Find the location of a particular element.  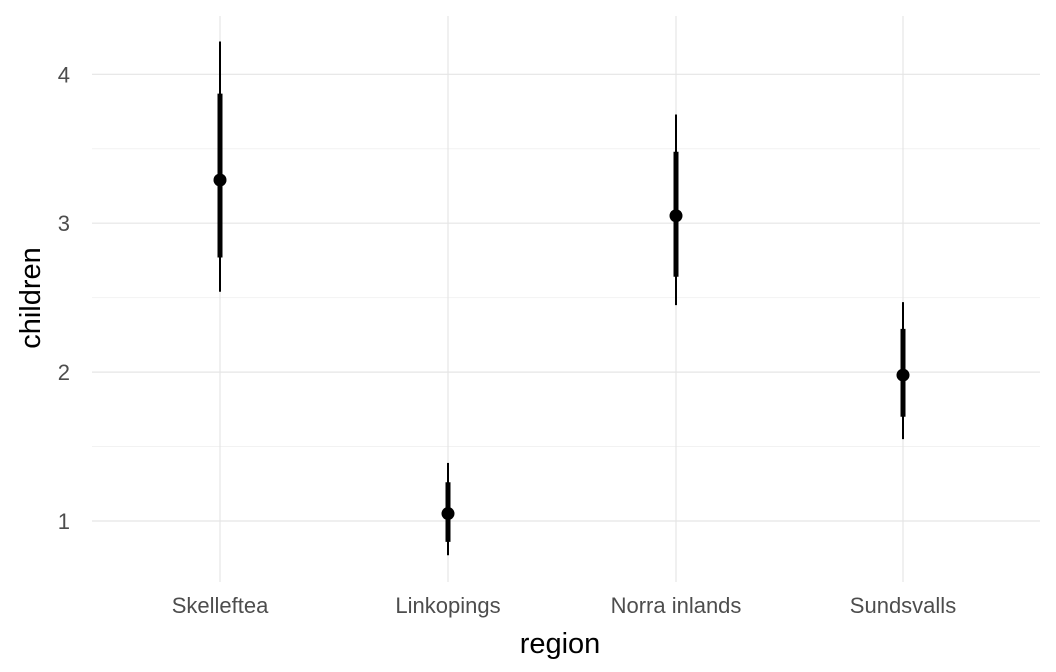

x-axis-title: region is located at coordinates (560, 644).